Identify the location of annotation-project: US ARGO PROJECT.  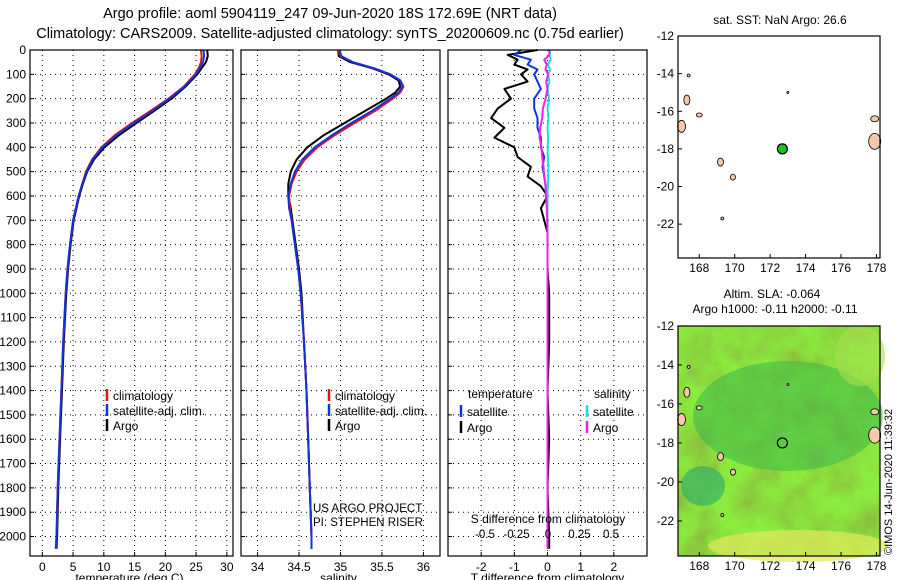
(367, 509).